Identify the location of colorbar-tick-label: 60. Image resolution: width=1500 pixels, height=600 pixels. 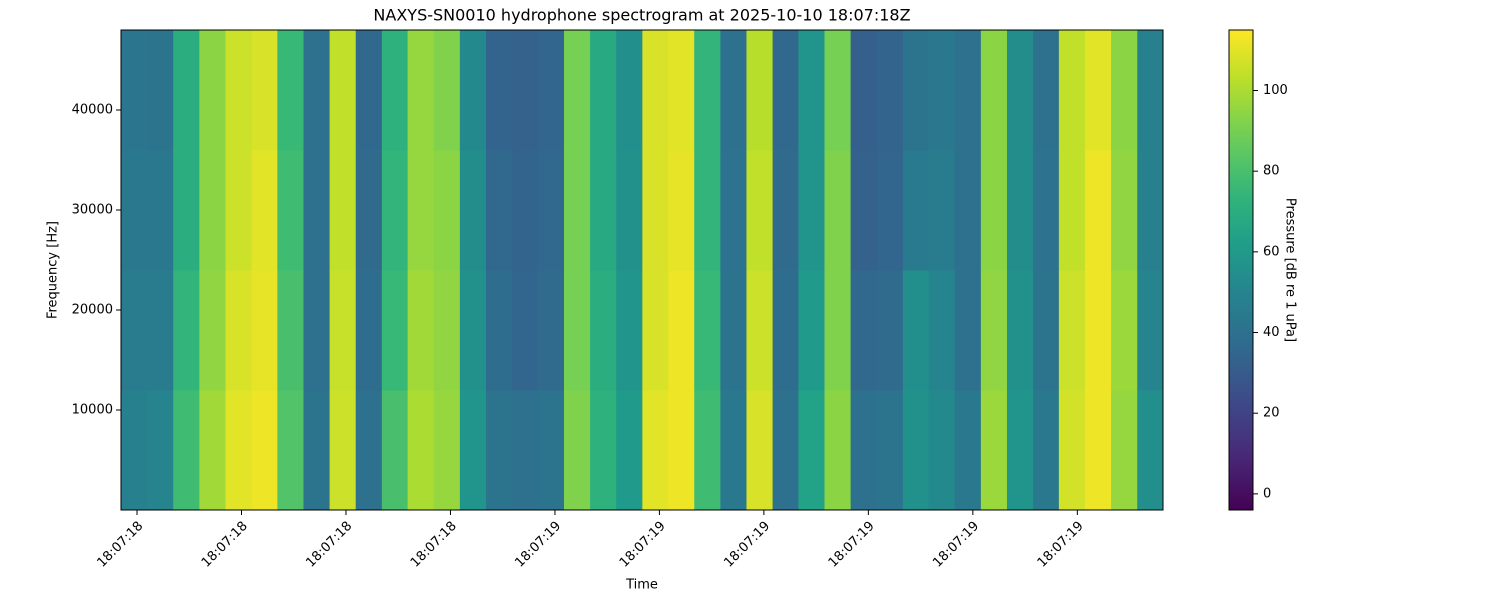
(1271, 251).